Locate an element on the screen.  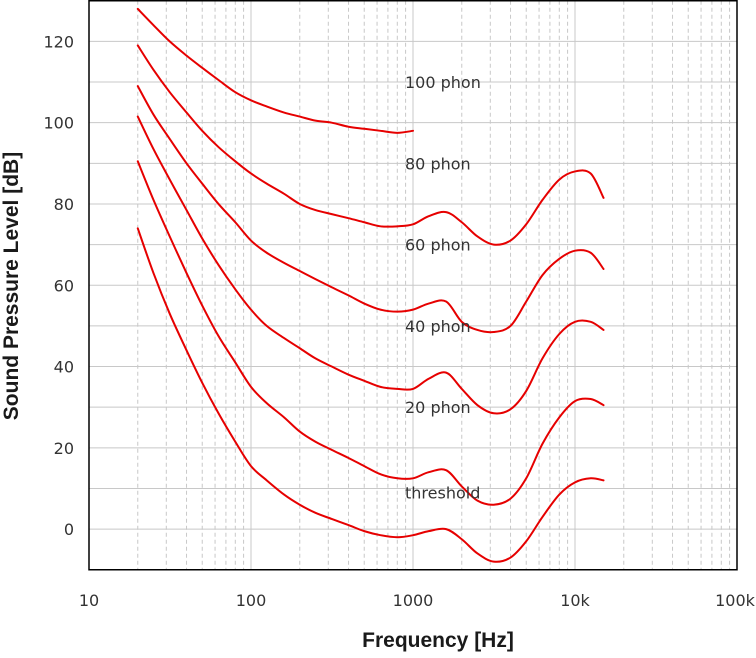
y-tick-label: 60 is located at coordinates (64, 285).